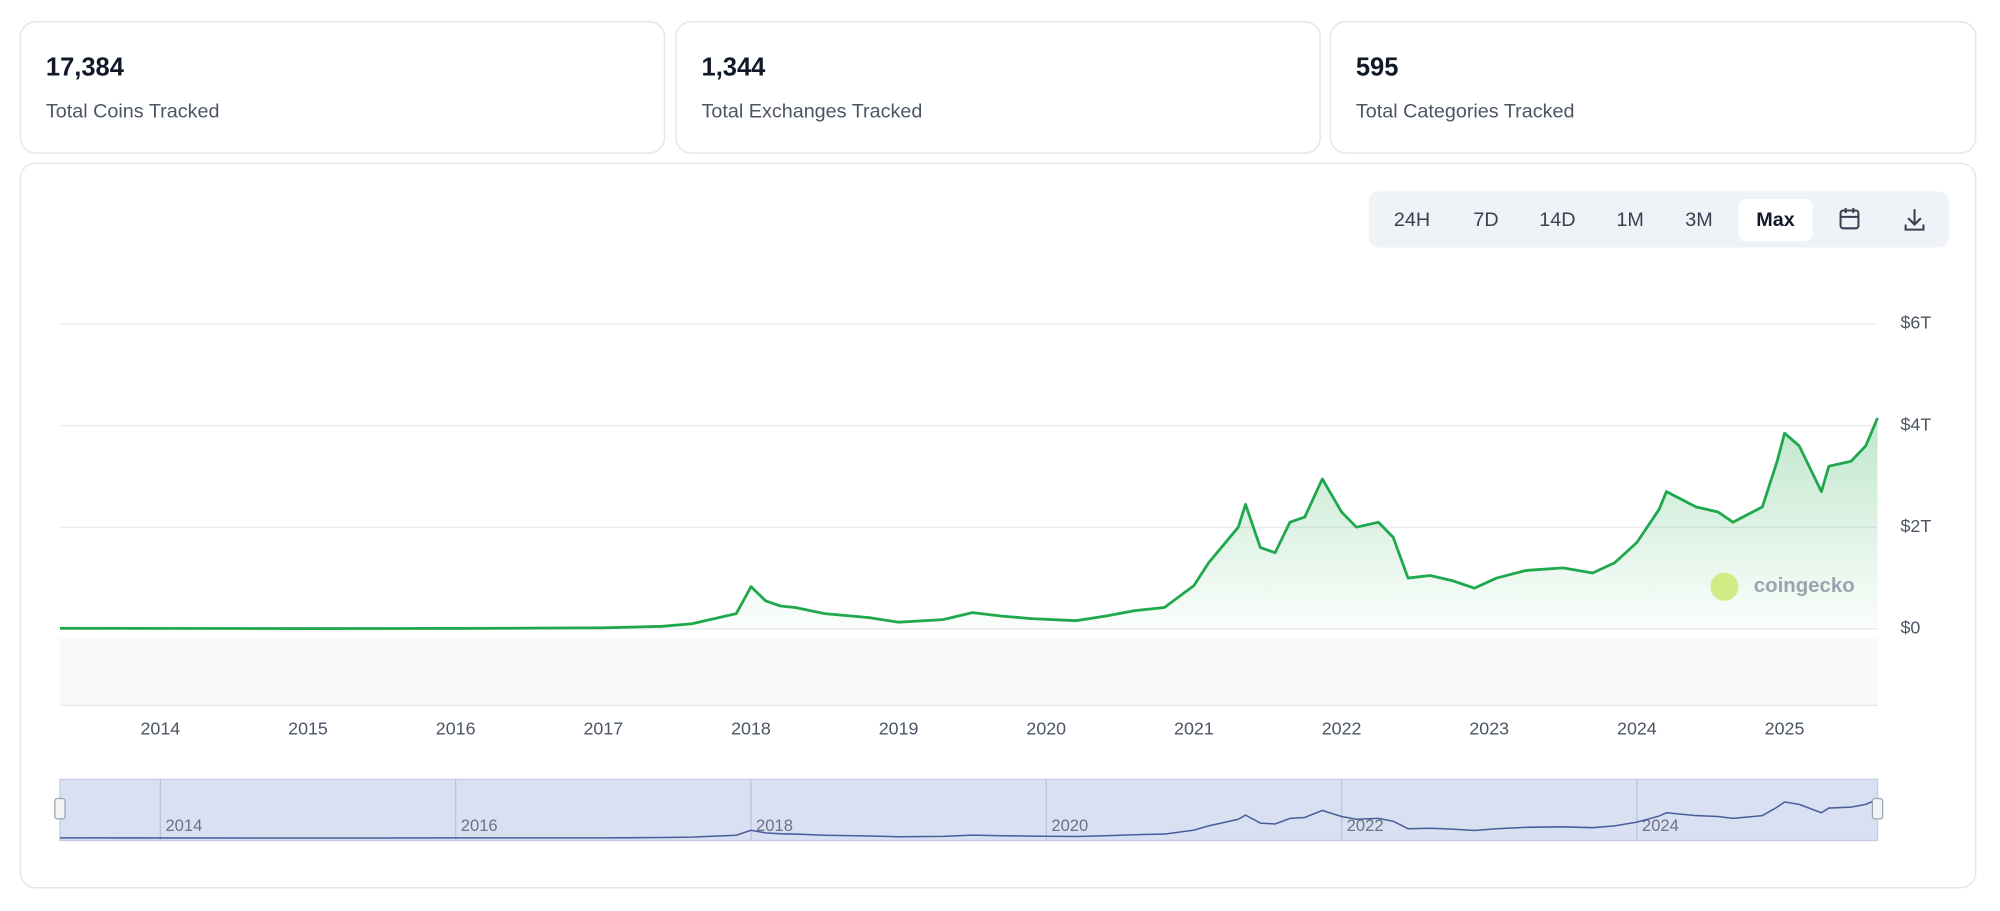 The width and height of the screenshot is (2000, 911). What do you see at coordinates (1785, 728) in the screenshot?
I see `x-tick-label: 2025` at bounding box center [1785, 728].